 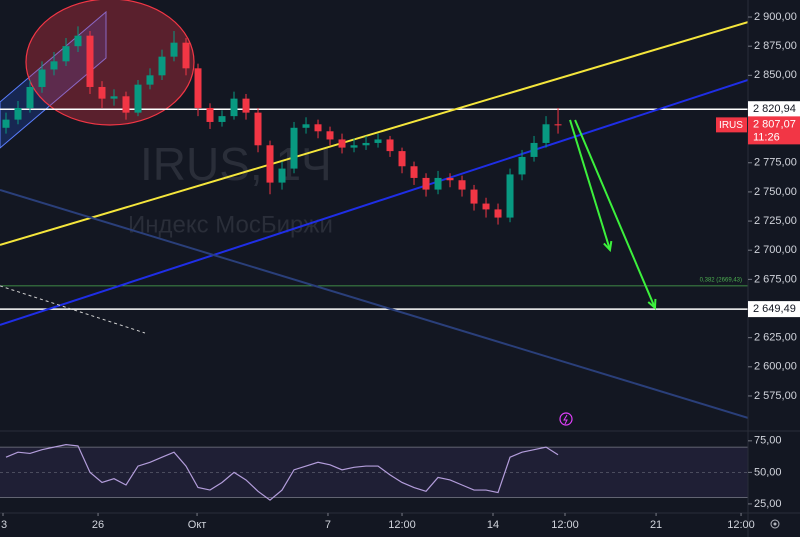 I want to click on x-tick-label: Окт, so click(x=197, y=525).